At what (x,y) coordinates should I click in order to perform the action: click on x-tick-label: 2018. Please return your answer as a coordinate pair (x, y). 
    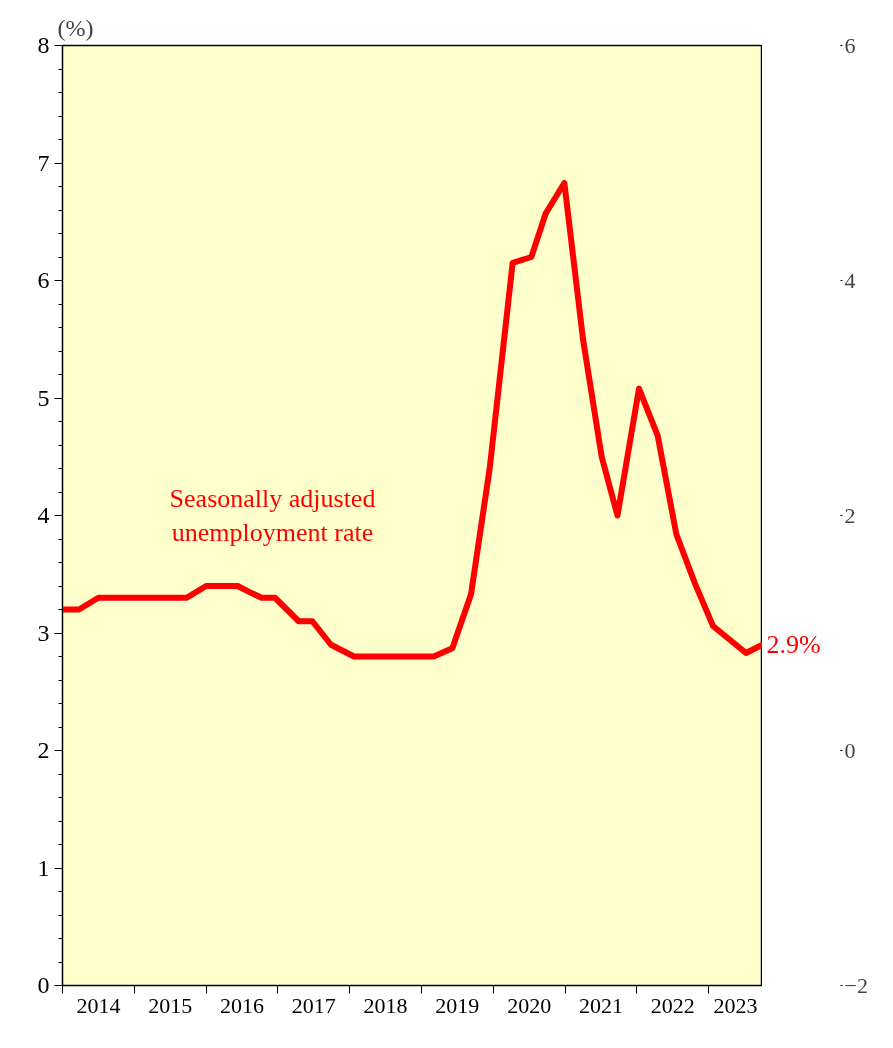
    Looking at the image, I should click on (385, 1005).